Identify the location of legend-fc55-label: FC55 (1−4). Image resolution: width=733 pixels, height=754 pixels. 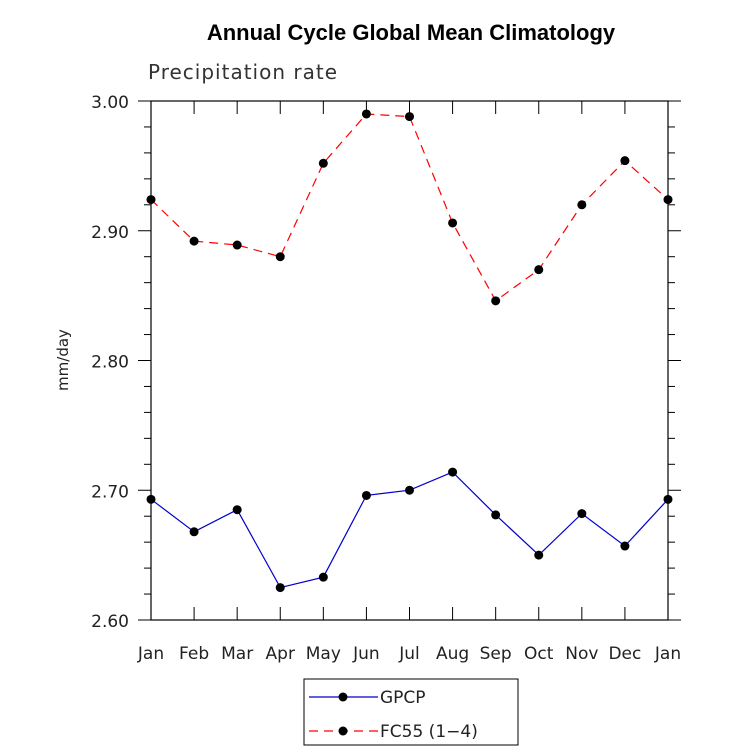
(429, 732).